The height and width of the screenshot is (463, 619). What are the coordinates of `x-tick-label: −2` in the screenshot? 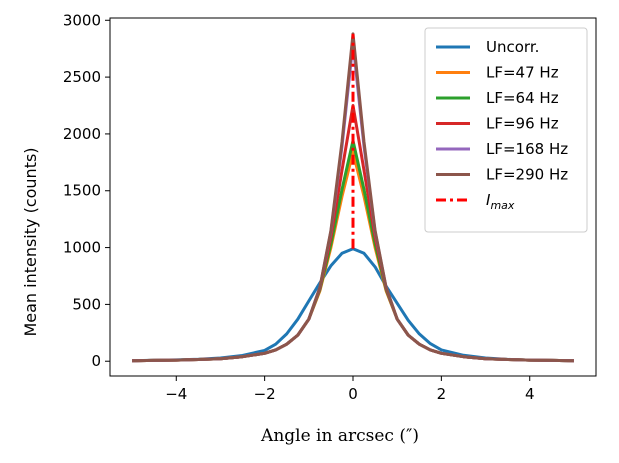 It's located at (265, 394).